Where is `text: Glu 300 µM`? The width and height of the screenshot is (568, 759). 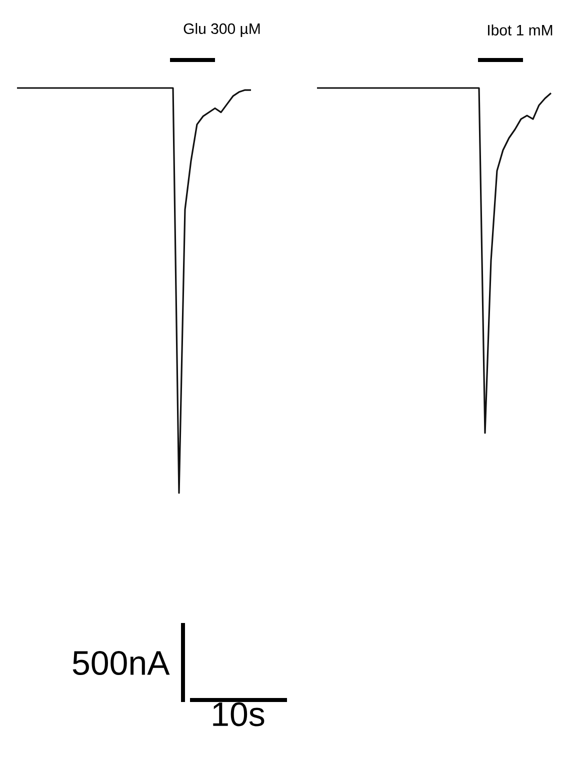
text: Glu 300 µM is located at coordinates (222, 30).